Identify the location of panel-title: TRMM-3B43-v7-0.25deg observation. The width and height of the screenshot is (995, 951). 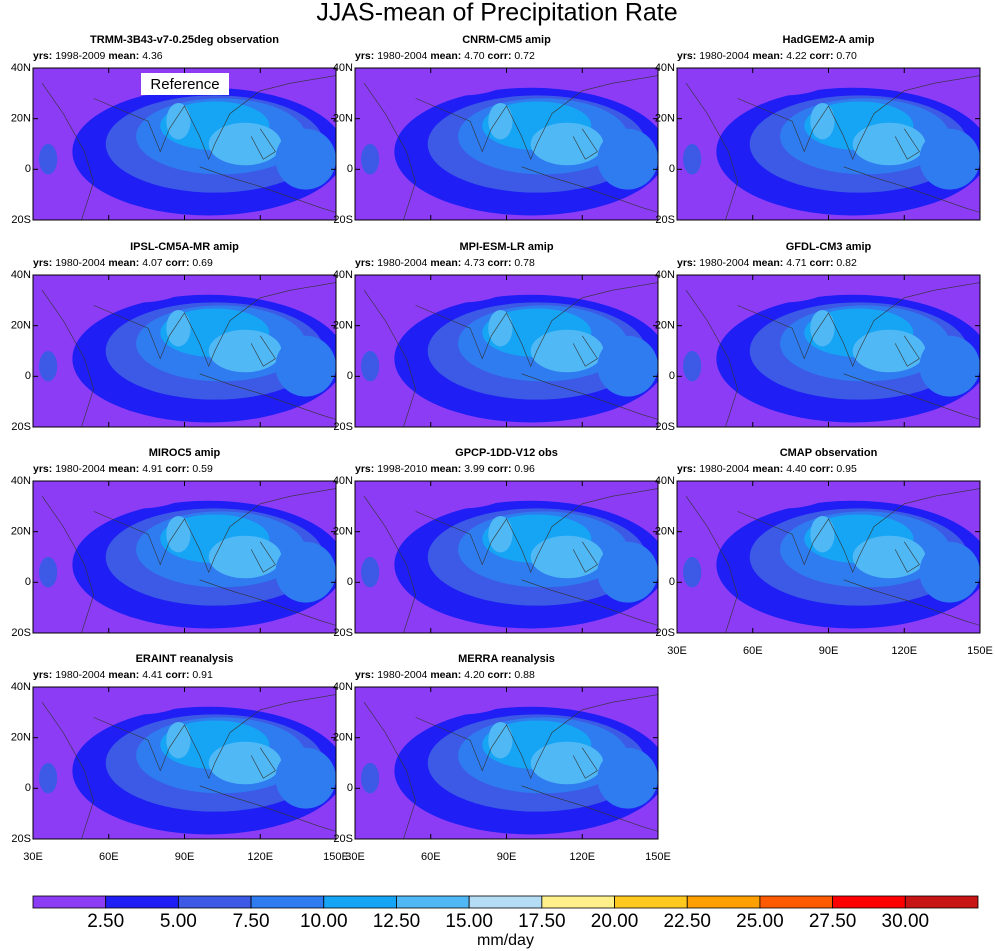
(184, 40).